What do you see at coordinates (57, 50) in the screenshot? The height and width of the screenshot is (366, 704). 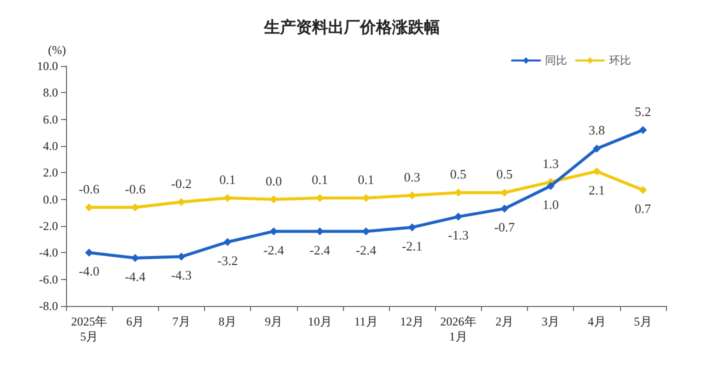 I see `y-axis-title: (%)` at bounding box center [57, 50].